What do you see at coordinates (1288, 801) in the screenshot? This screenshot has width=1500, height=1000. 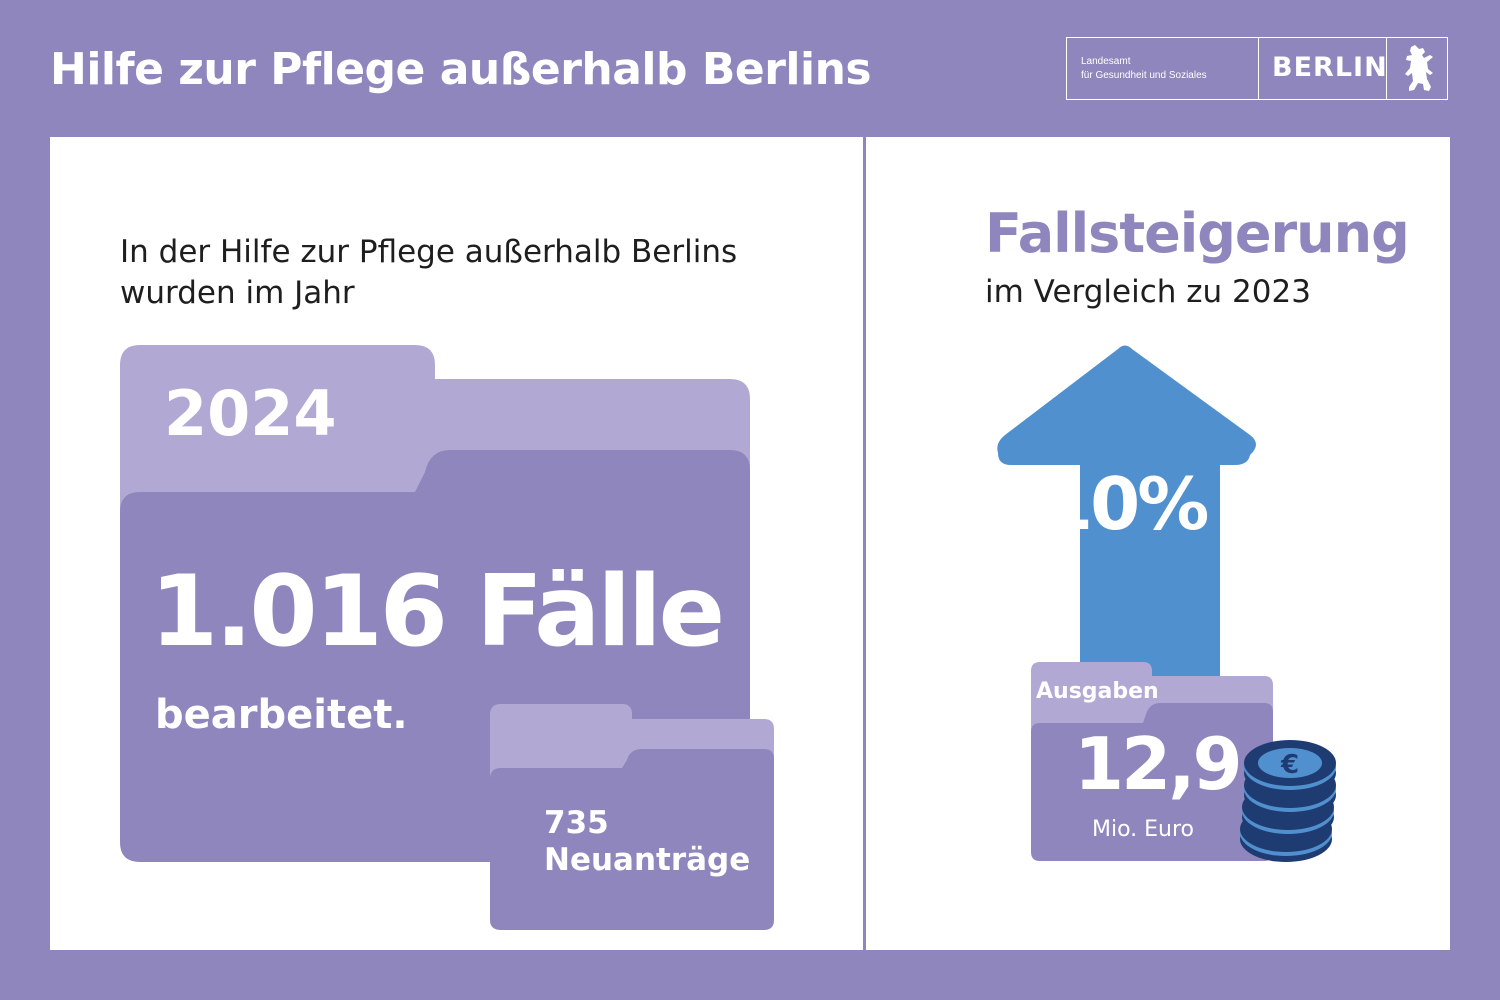 I see `euro-coin-stack-icon: €` at bounding box center [1288, 801].